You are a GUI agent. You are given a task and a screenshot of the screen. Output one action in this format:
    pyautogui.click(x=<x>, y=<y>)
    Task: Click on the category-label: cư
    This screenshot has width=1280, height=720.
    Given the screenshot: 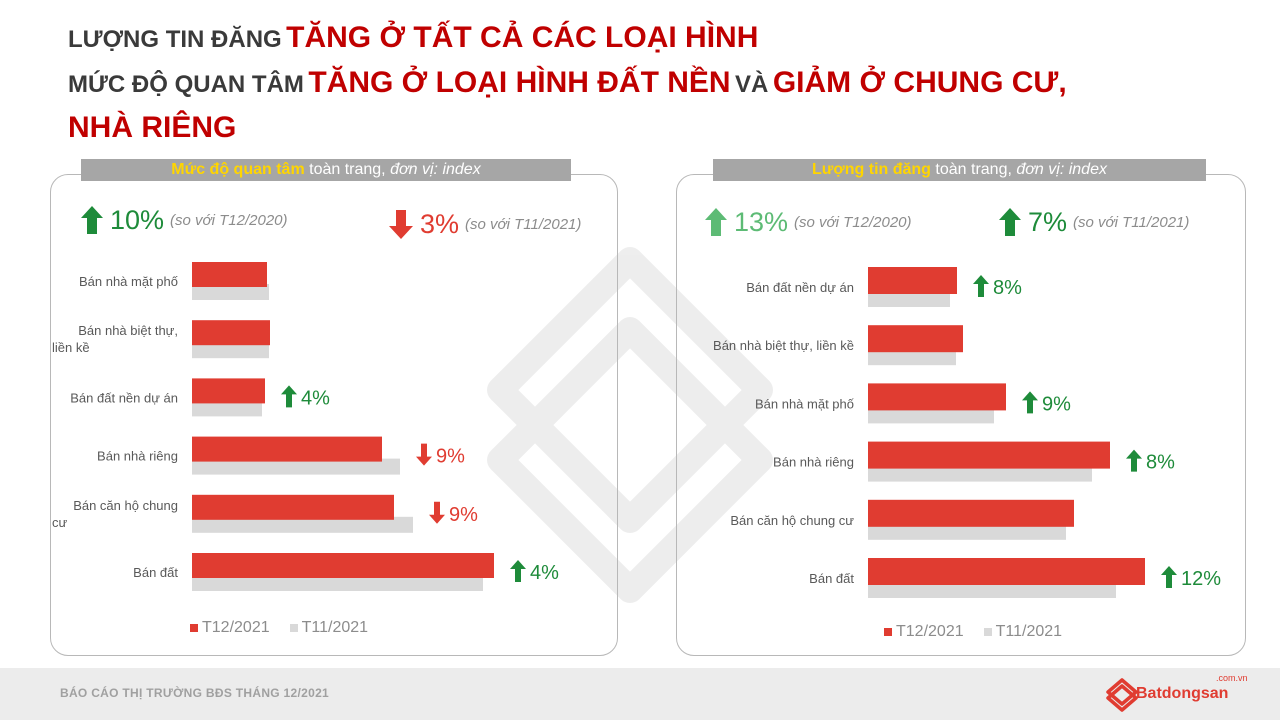 What is the action you would take?
    pyautogui.click(x=60, y=522)
    